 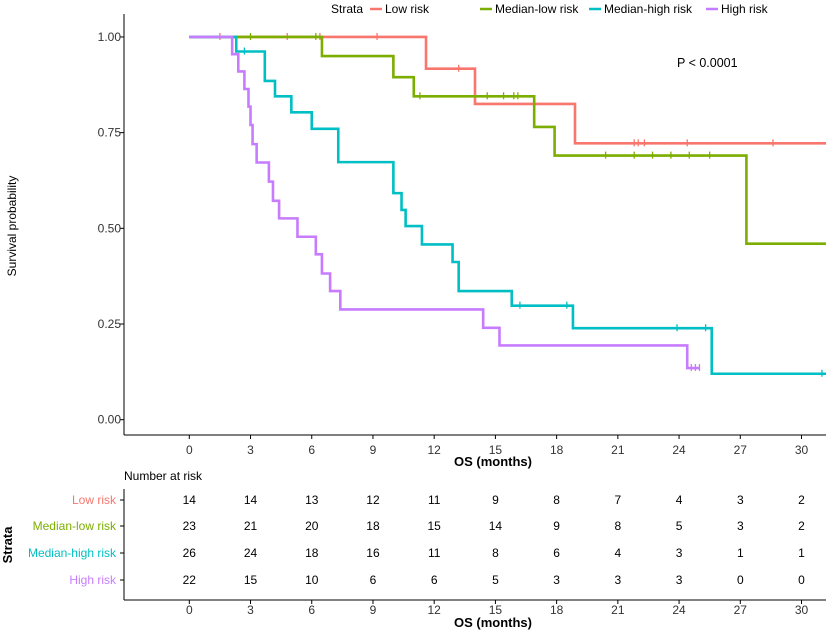 I want to click on legend-label-high-risk: High risk, so click(x=745, y=9).